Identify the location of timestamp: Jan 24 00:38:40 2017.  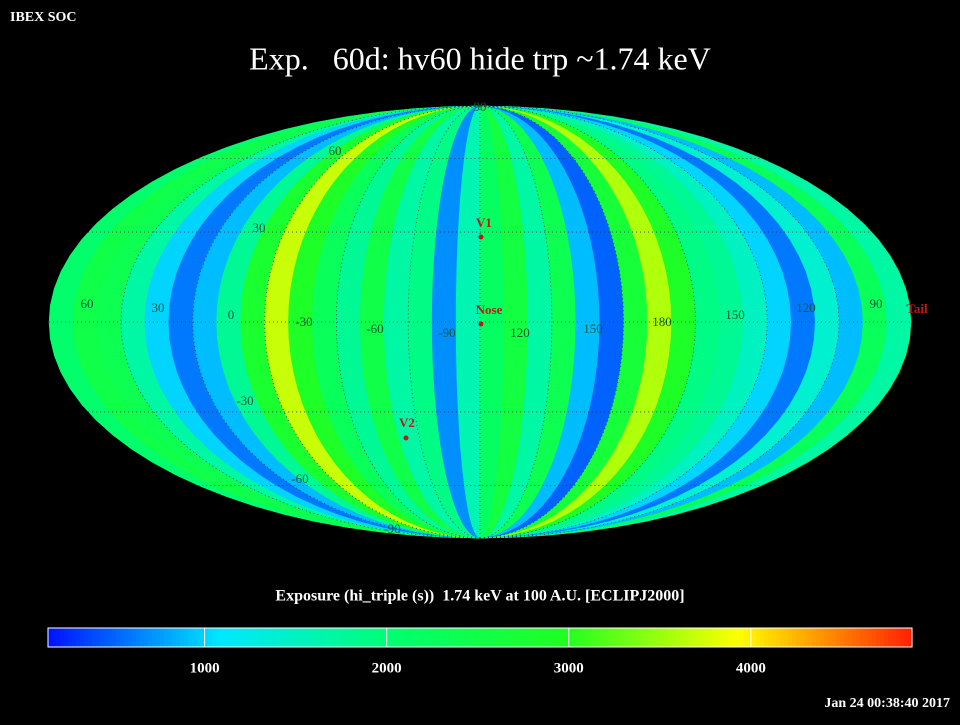
(887, 703).